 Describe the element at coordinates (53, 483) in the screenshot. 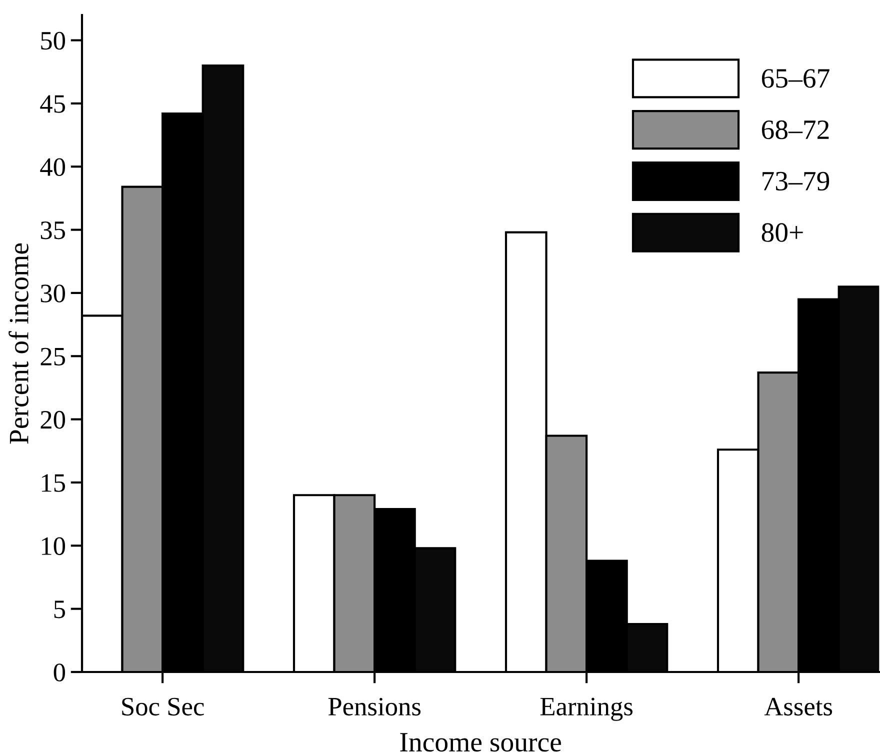

I see `y-tick-label: 15` at that location.